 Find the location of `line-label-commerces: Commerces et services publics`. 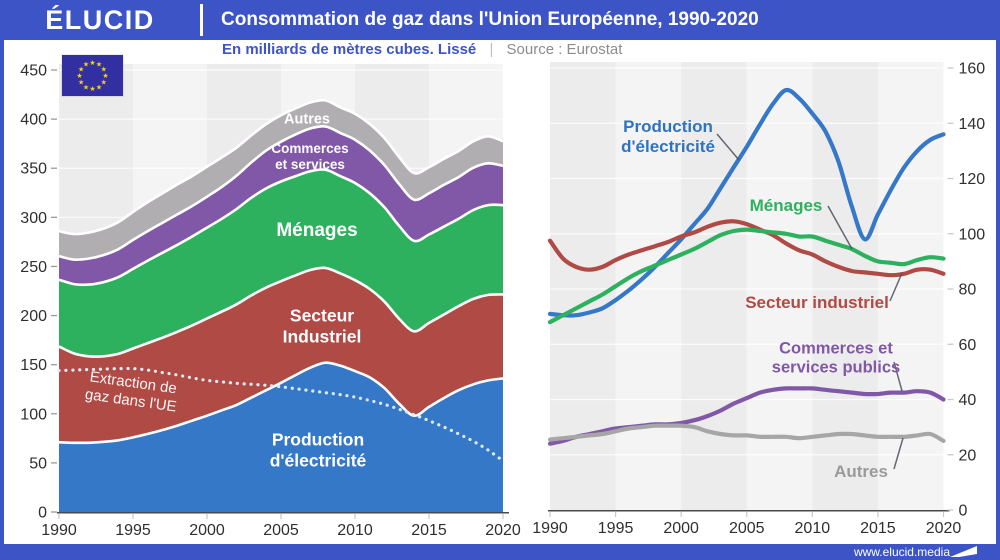

line-label-commerces: Commerces et services publics is located at coordinates (836, 358).